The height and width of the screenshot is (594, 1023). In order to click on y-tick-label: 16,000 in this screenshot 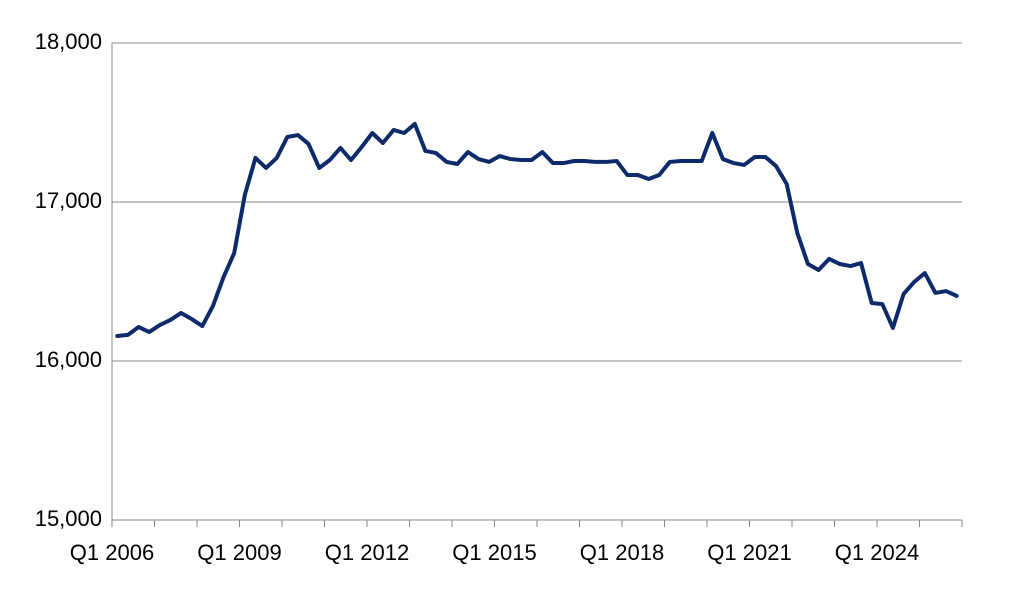, I will do `click(68, 359)`.